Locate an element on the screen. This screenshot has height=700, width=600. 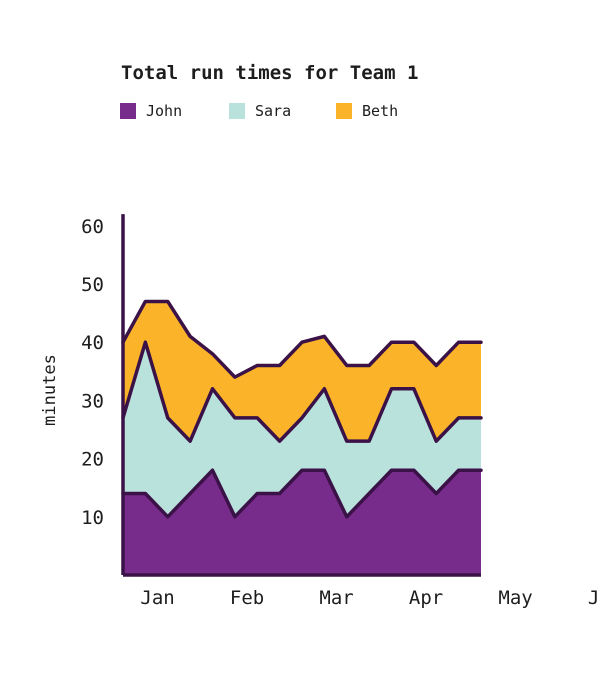
x-tick-label: May is located at coordinates (515, 598).